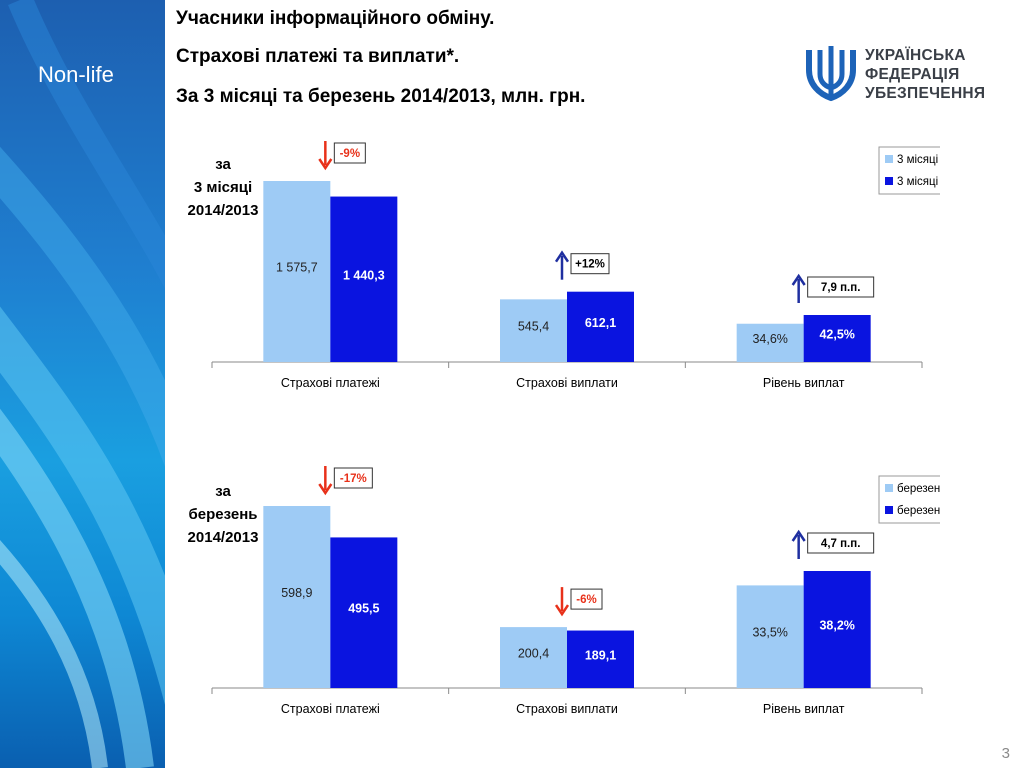 The image size is (1024, 768). I want to click on change-label: -17%, so click(353, 479).